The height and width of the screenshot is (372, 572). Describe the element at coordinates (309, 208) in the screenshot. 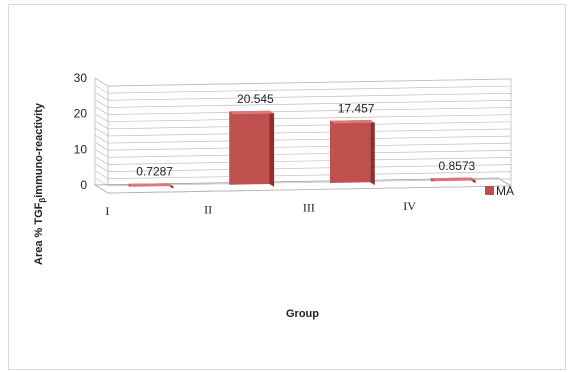

I see `x-tick-label: III` at that location.